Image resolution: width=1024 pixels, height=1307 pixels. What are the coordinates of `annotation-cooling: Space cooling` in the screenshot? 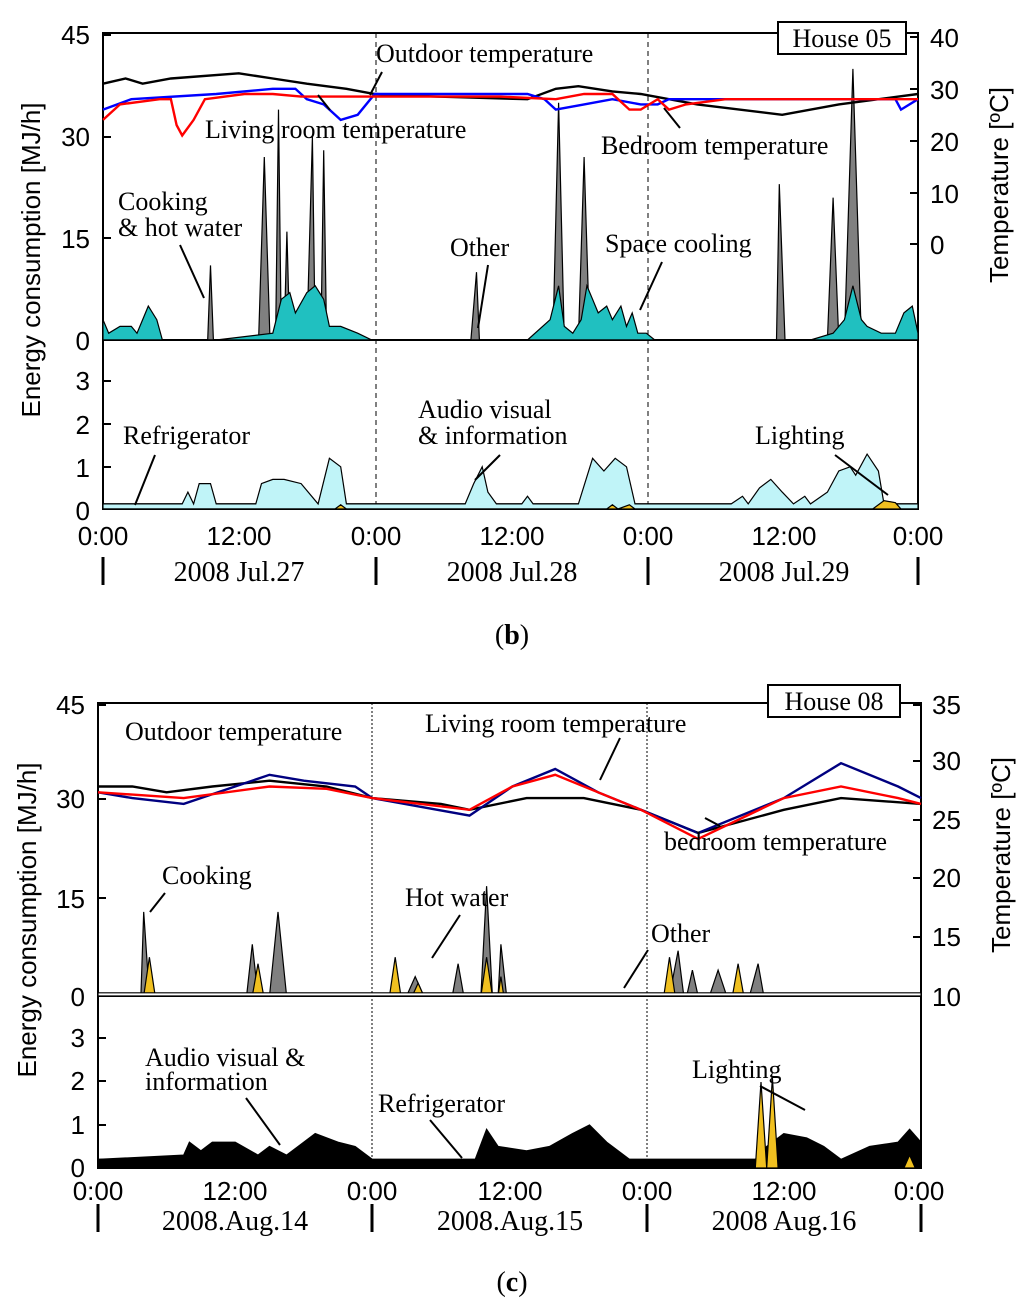 It's located at (678, 243).